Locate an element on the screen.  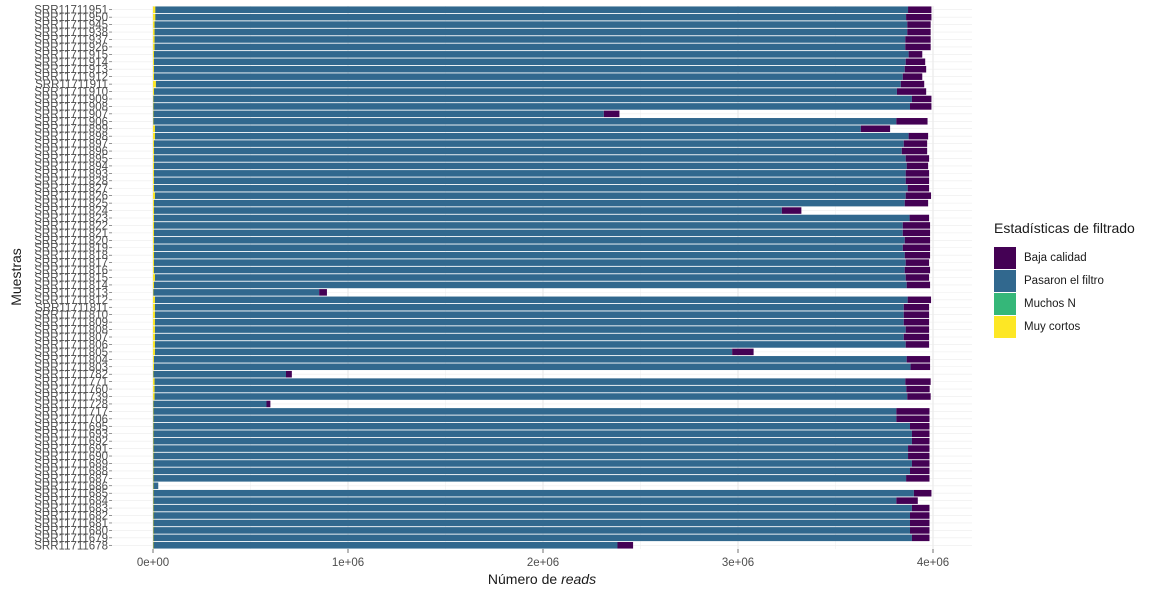
y-tick-label: SRR11711678 is located at coordinates (71, 546).